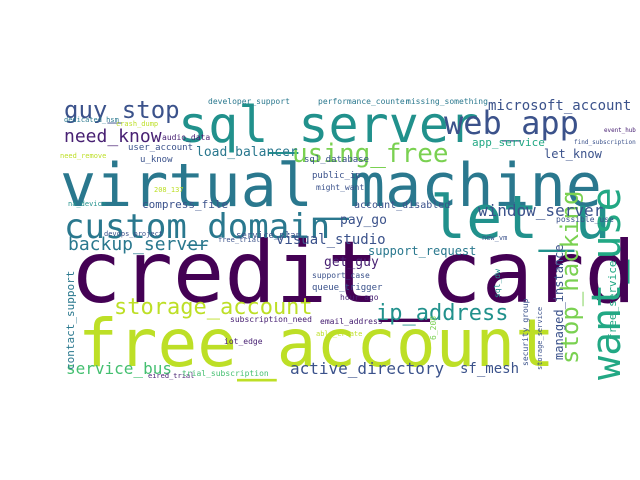 This screenshot has width=640, height=480. Describe the element at coordinates (122, 110) in the screenshot. I see `cloud-word: guy_stop` at that location.